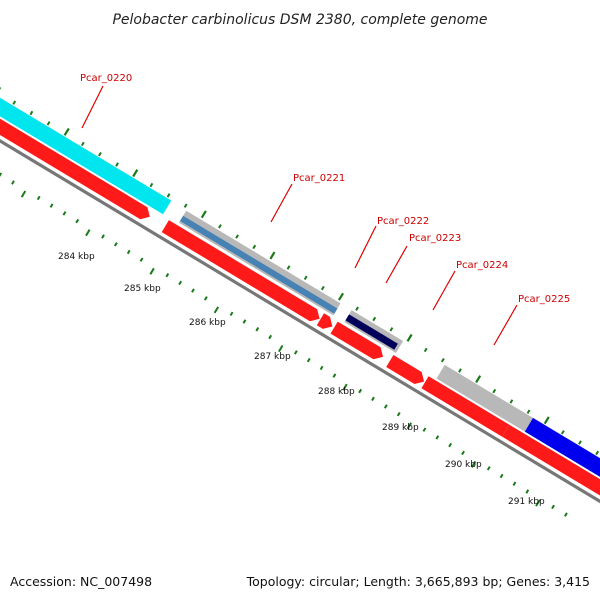  I want to click on kbp-label: 288 kbp, so click(336, 392).